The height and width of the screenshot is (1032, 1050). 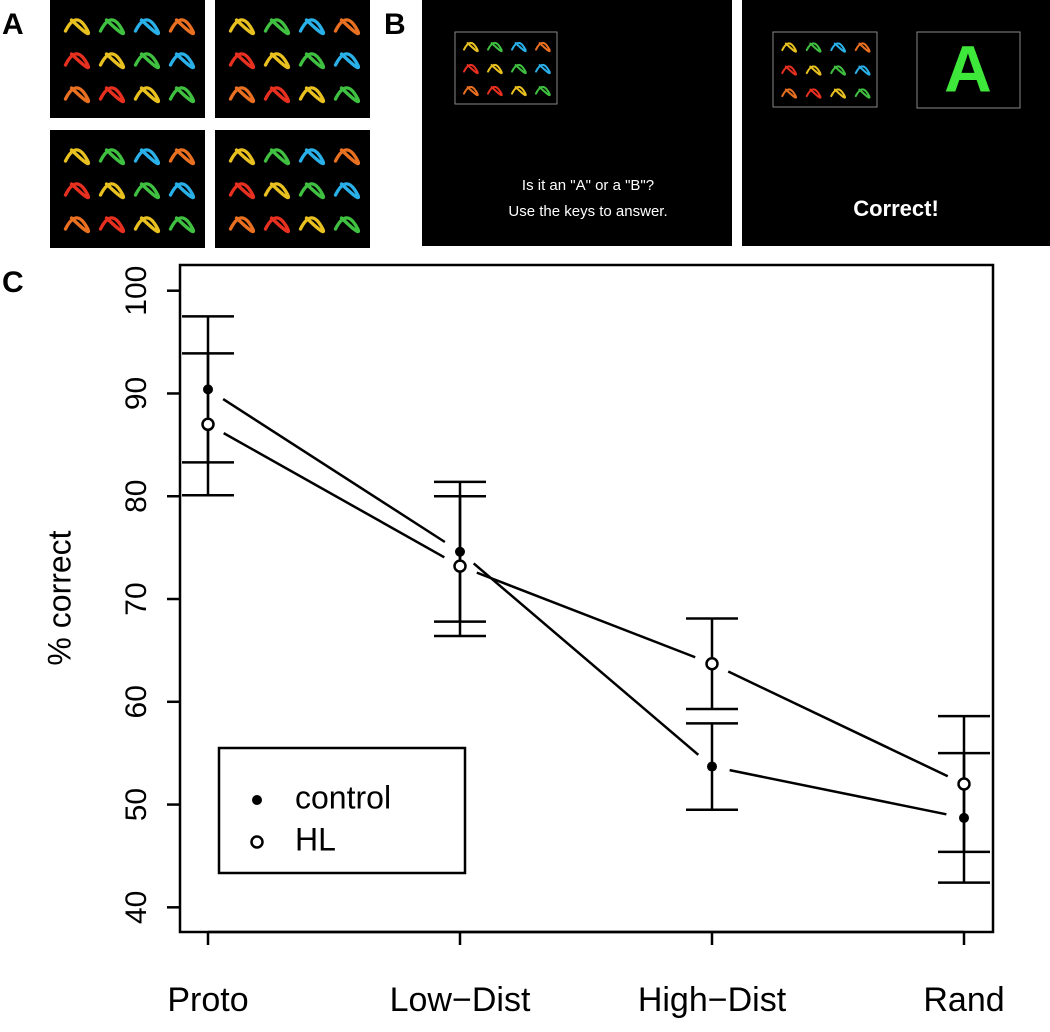 I want to click on x-tick-label: Proto, so click(x=207, y=1000).